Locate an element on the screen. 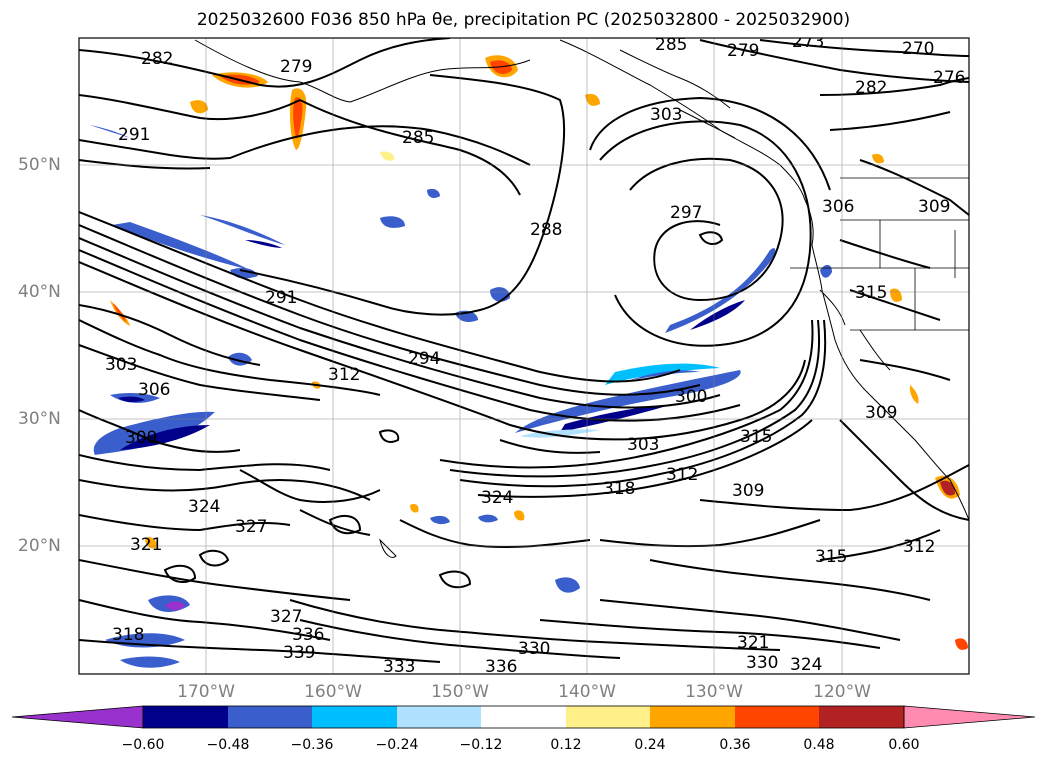 Image resolution: width=1047 pixels, height=767 pixels. contour-label: 294 is located at coordinates (424, 359).